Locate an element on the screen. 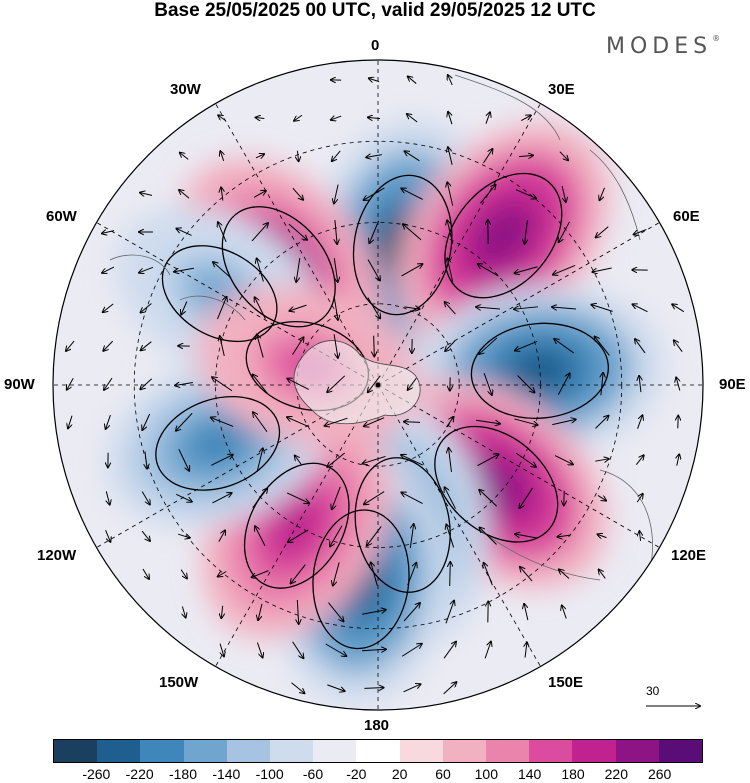 The width and height of the screenshot is (750, 783). colorbar-tick-label: 60 is located at coordinates (443, 774).